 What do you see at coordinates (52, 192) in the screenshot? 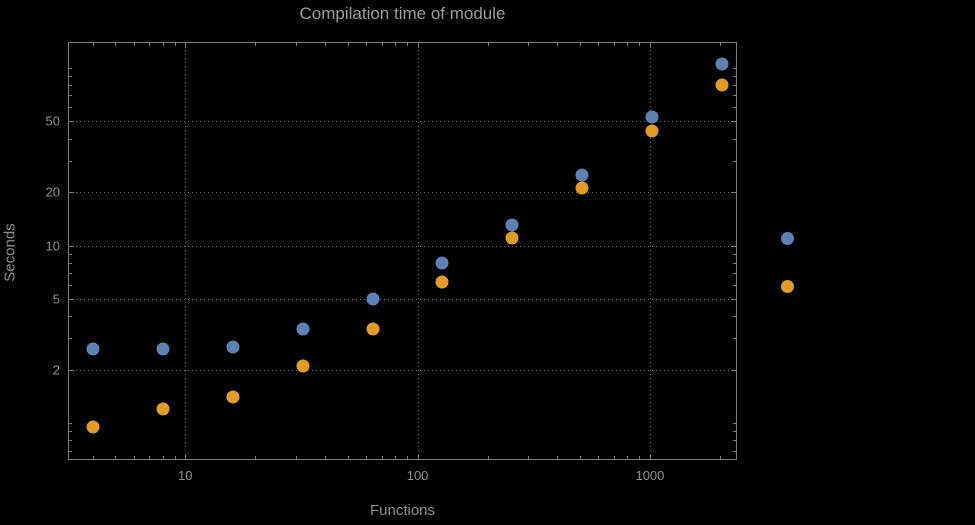
I see `y-tick-label: 20` at bounding box center [52, 192].